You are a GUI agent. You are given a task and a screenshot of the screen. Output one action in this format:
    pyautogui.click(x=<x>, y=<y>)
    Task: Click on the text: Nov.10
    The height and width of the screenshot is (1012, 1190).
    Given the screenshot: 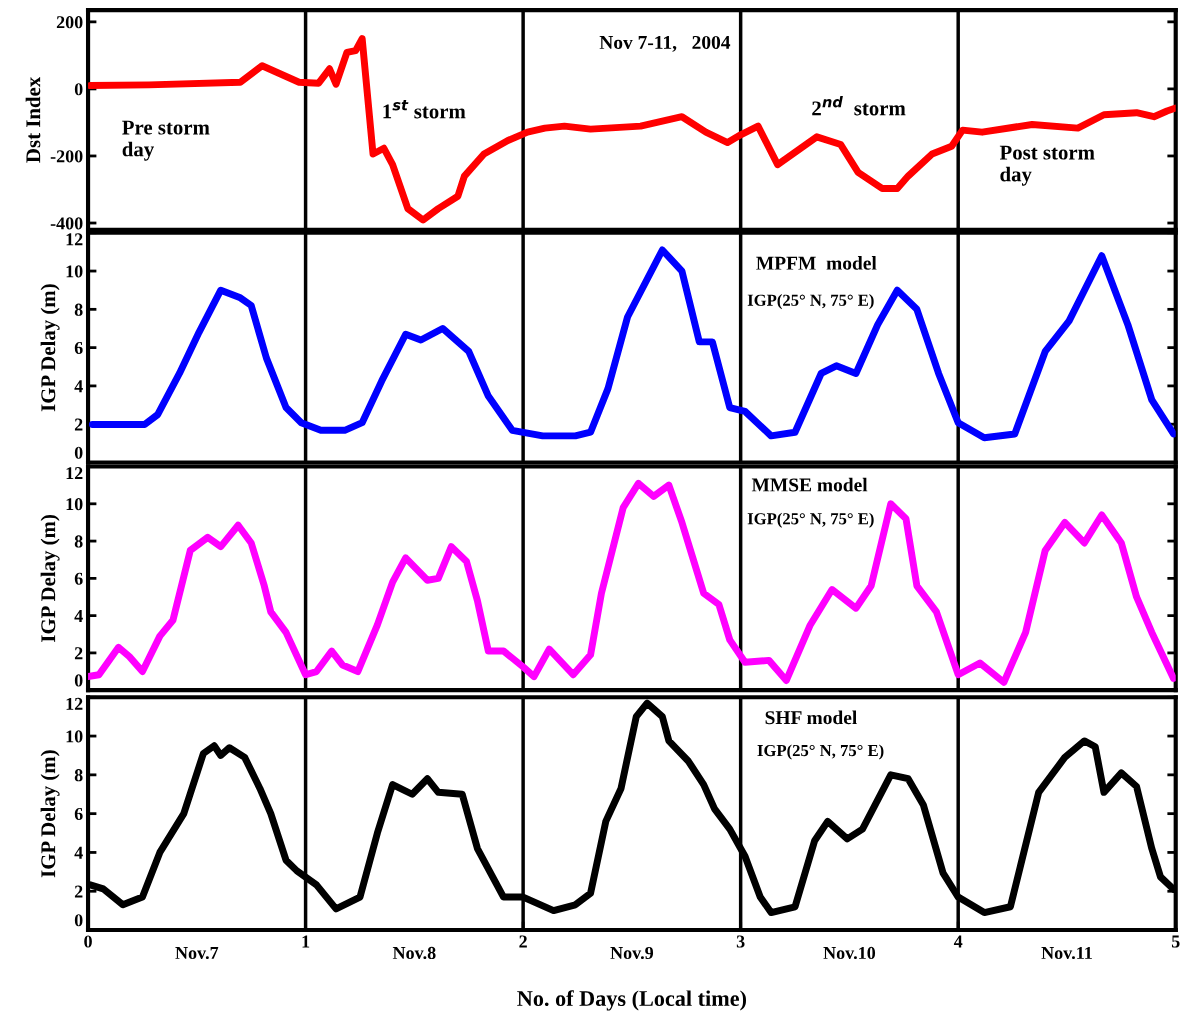 What is the action you would take?
    pyautogui.click(x=849, y=953)
    